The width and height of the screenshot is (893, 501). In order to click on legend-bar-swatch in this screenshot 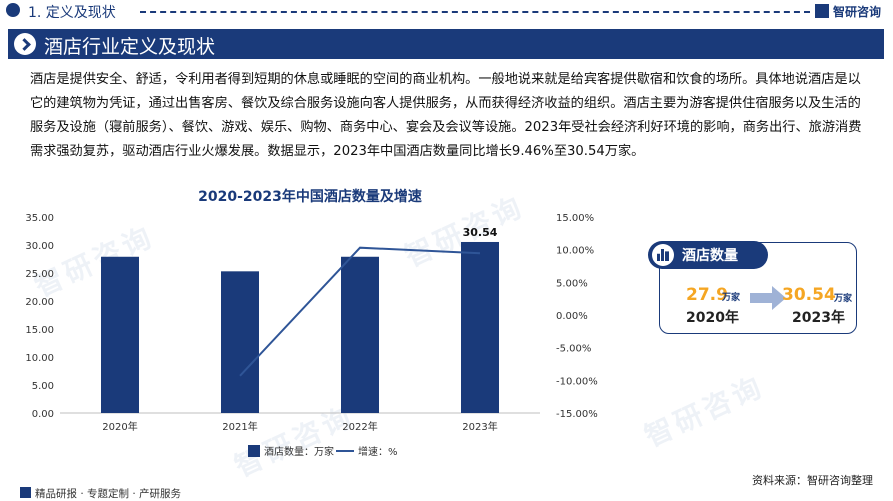, I will do `click(254, 451)`.